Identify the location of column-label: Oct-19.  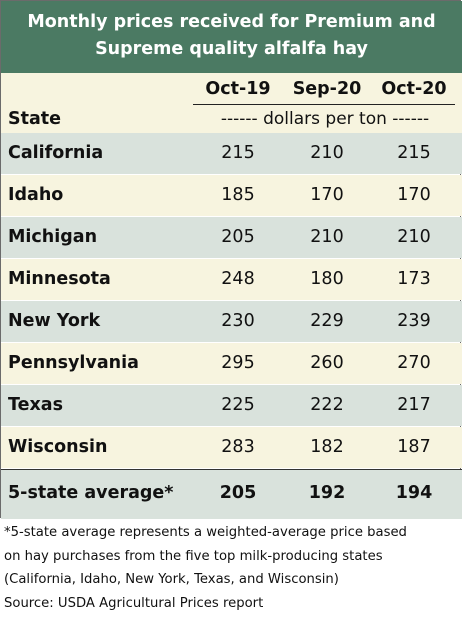
(238, 89).